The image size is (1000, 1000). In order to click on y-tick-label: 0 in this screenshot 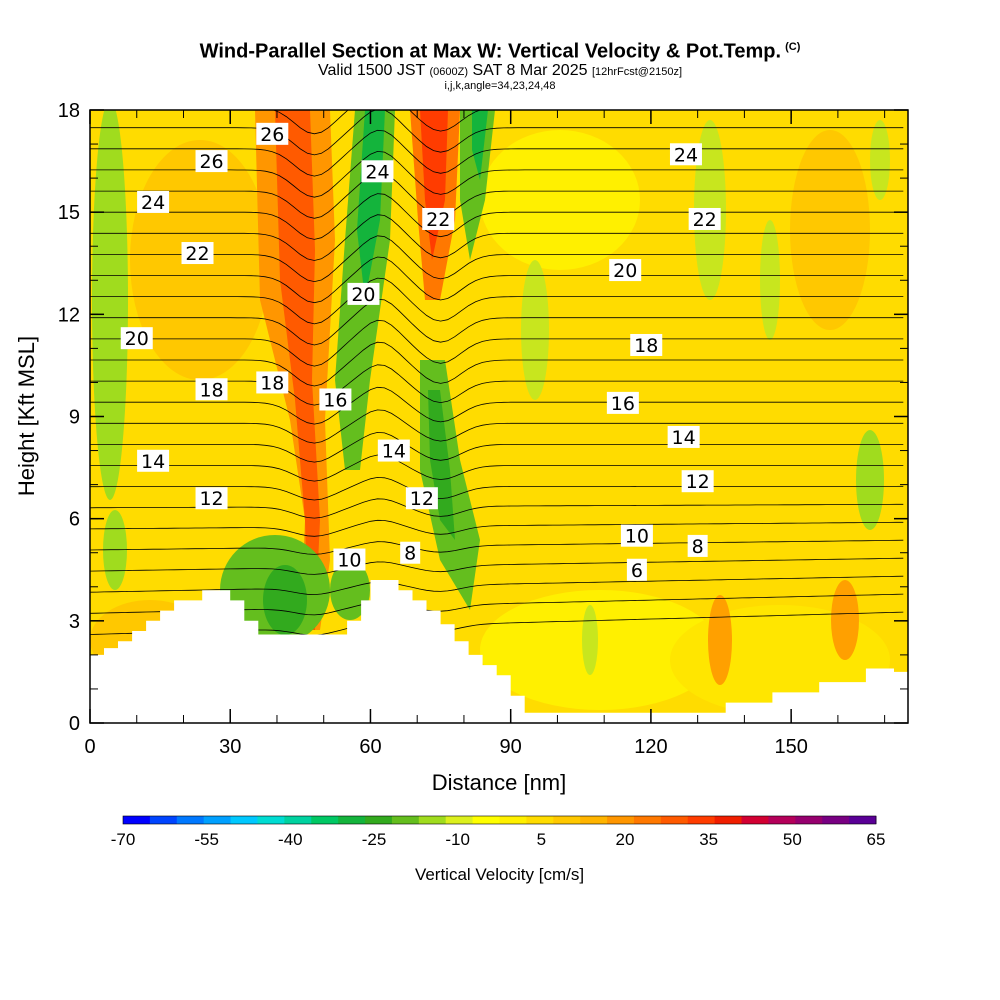, I will do `click(74, 724)`.